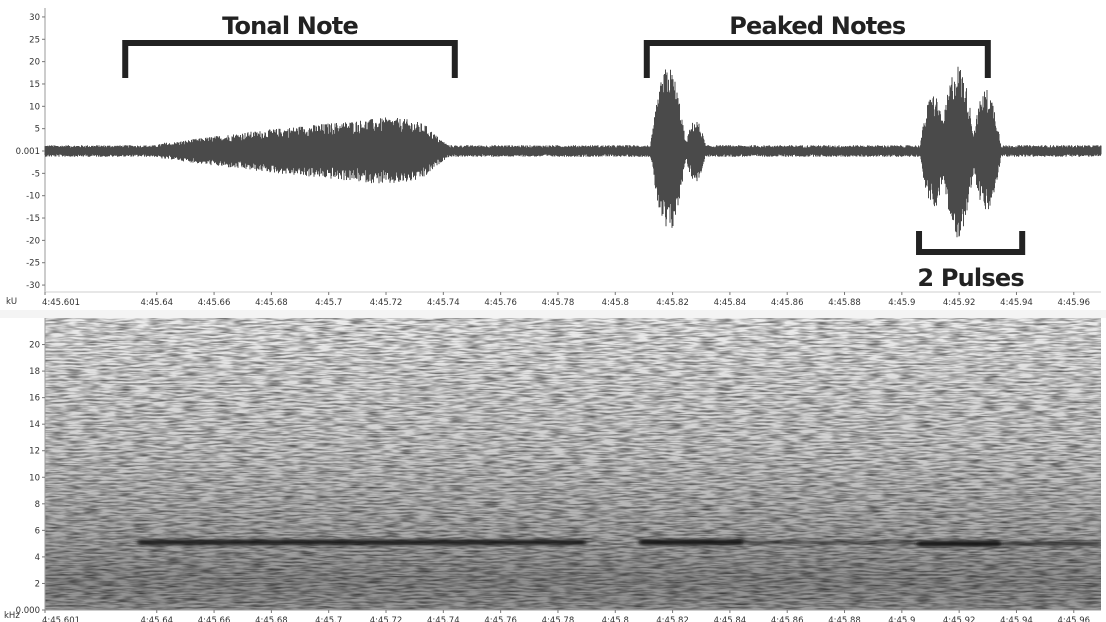  What do you see at coordinates (34, 425) in the screenshot?
I see `spec-y-tick-label: 14` at bounding box center [34, 425].